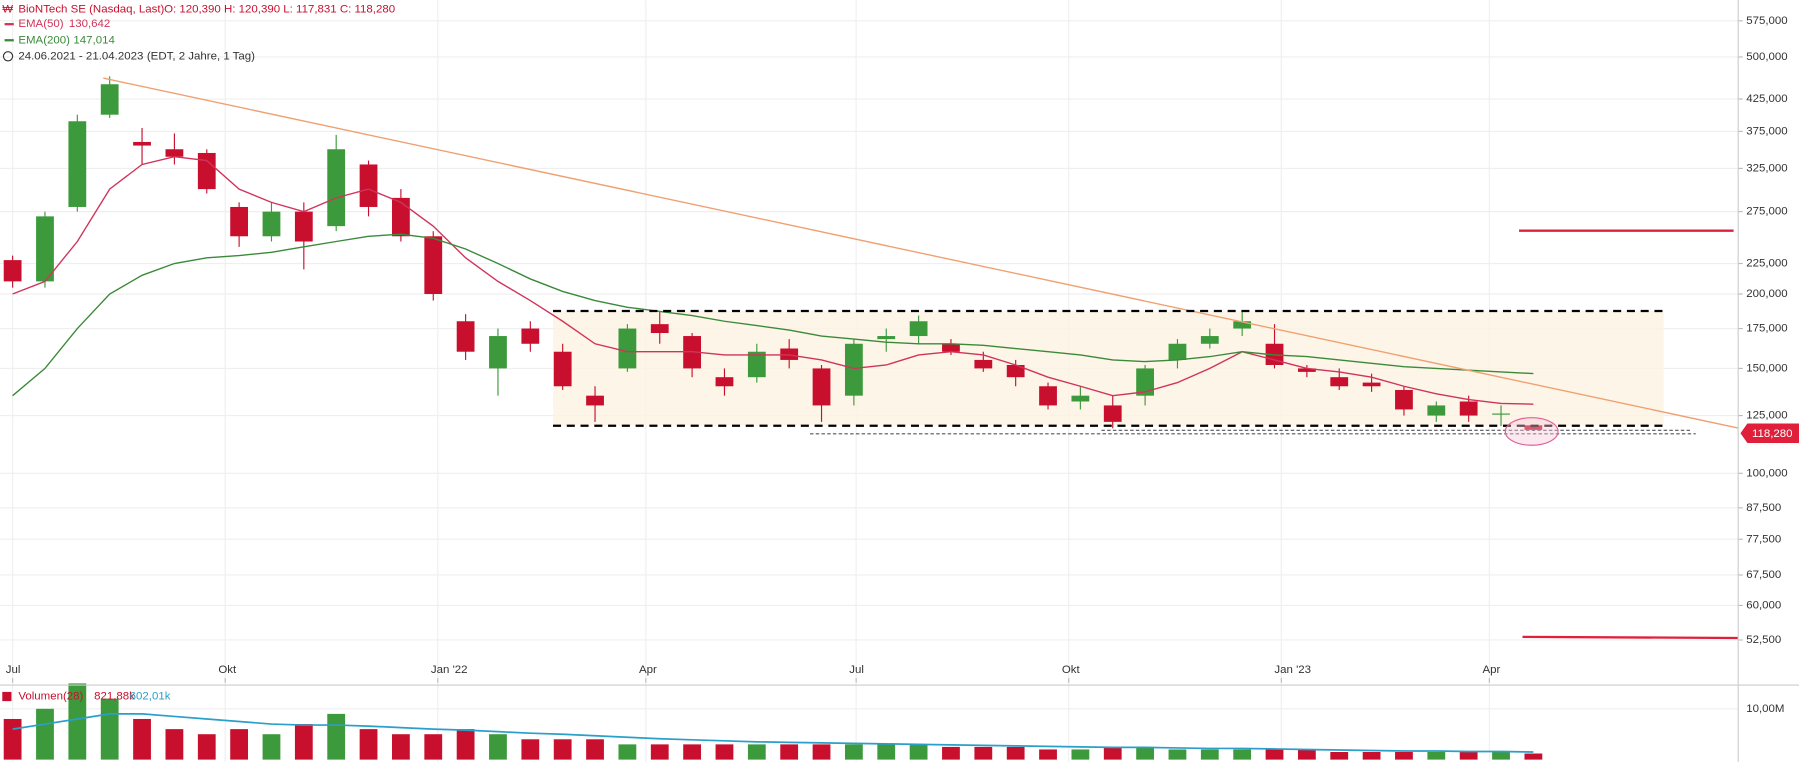  I want to click on x-tick-label: Jan '22, so click(449, 670).